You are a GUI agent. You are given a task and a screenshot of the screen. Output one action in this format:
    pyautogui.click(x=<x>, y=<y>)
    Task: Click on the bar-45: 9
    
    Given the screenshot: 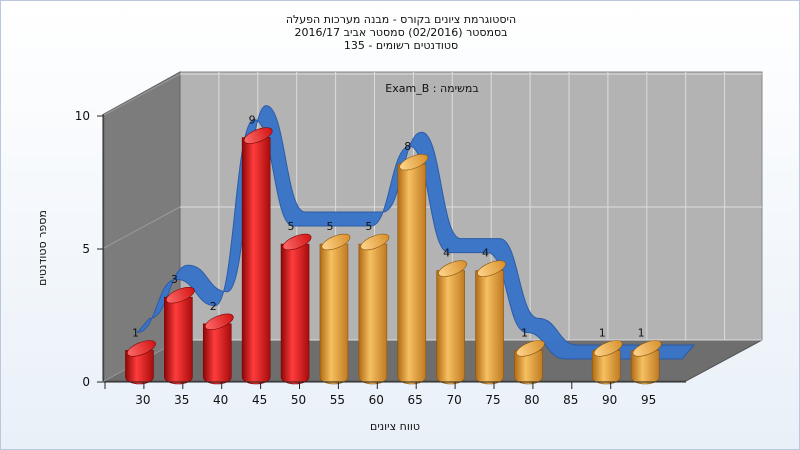 What is the action you would take?
    pyautogui.click(x=257, y=249)
    